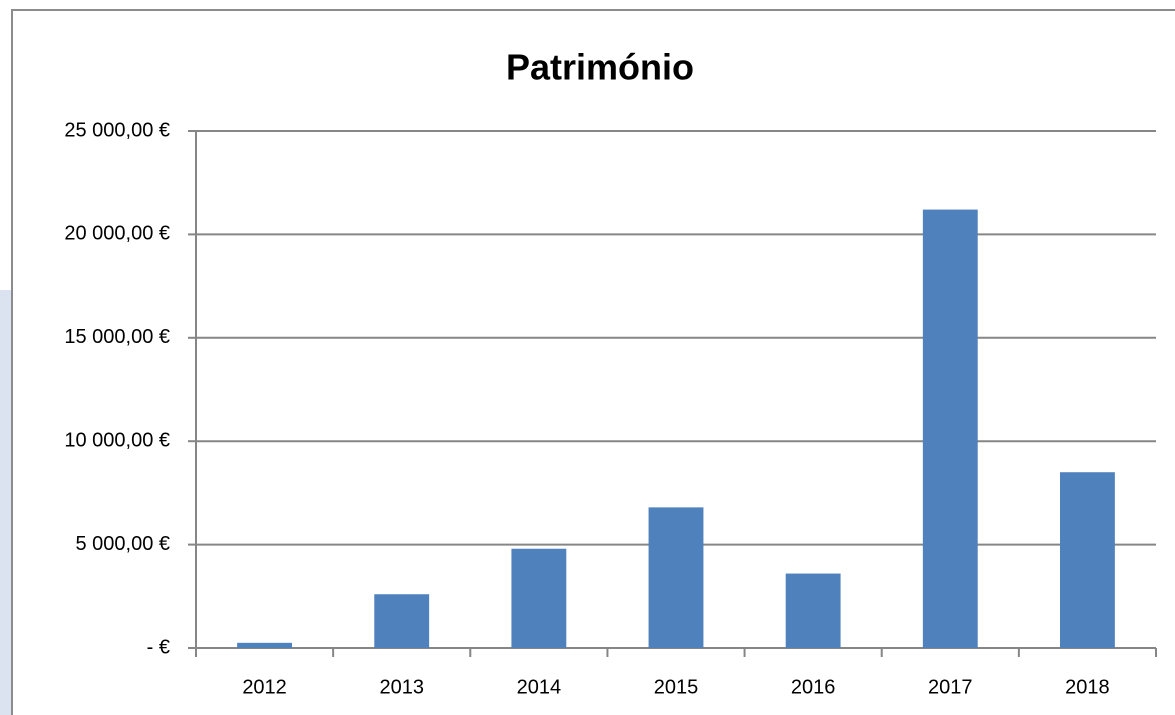 The width and height of the screenshot is (1175, 715). Describe the element at coordinates (1087, 687) in the screenshot. I see `x-tick-label: 2018` at that location.